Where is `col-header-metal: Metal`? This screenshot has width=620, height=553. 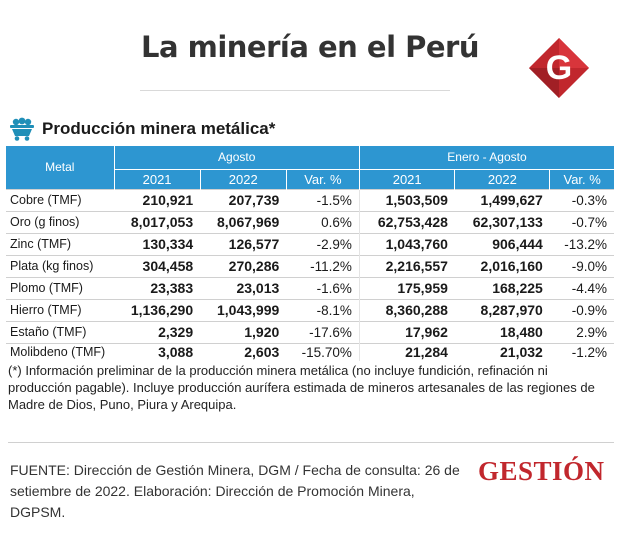 col-header-metal: Metal is located at coordinates (60, 167).